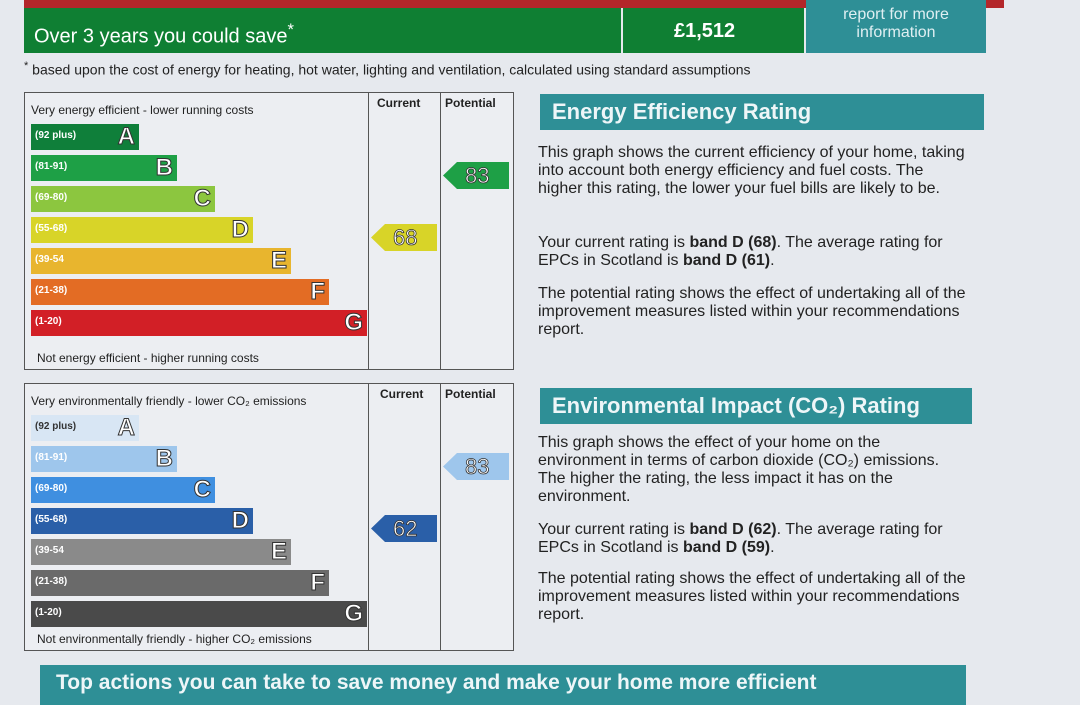  I want to click on savings-bar: Over 3 years you could save* £1,512, so click(414, 30).